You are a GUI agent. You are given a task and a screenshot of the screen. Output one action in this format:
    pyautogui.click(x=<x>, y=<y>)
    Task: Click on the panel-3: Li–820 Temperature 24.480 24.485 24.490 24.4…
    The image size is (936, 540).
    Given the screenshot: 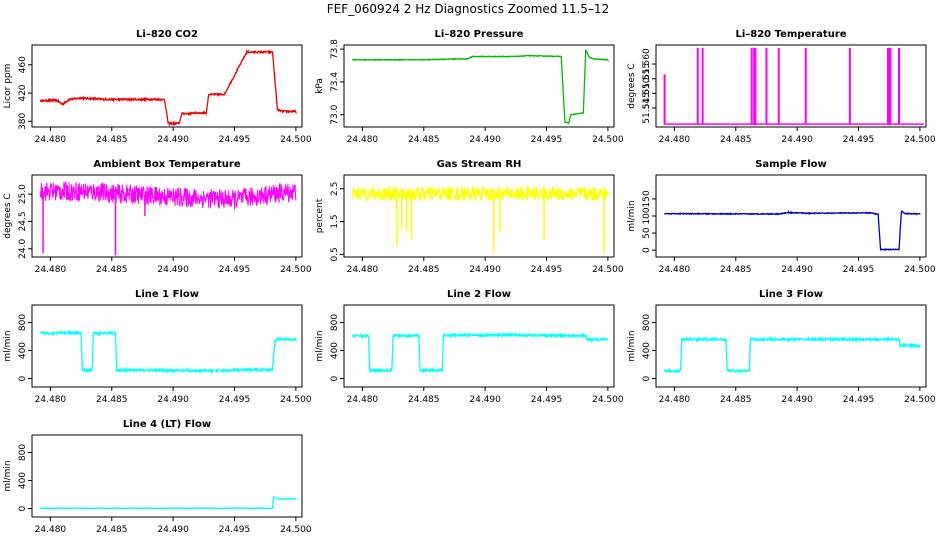 What is the action you would take?
    pyautogui.click(x=781, y=87)
    